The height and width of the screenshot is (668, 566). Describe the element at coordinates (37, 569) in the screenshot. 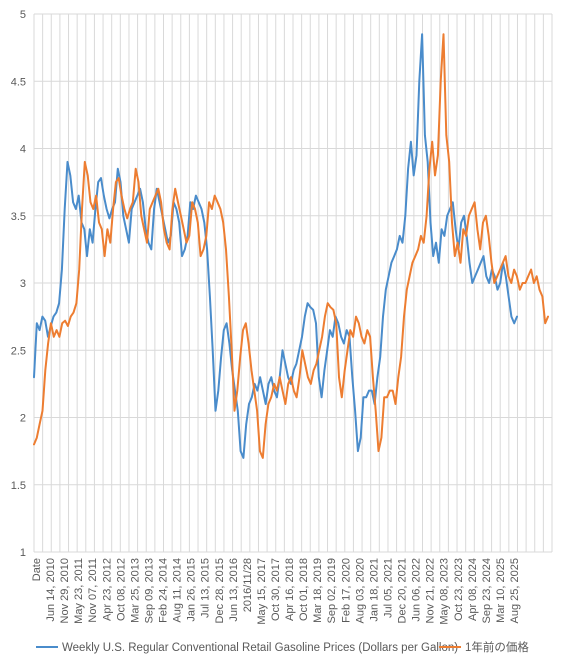

I see `x-tick-label: Date` at that location.